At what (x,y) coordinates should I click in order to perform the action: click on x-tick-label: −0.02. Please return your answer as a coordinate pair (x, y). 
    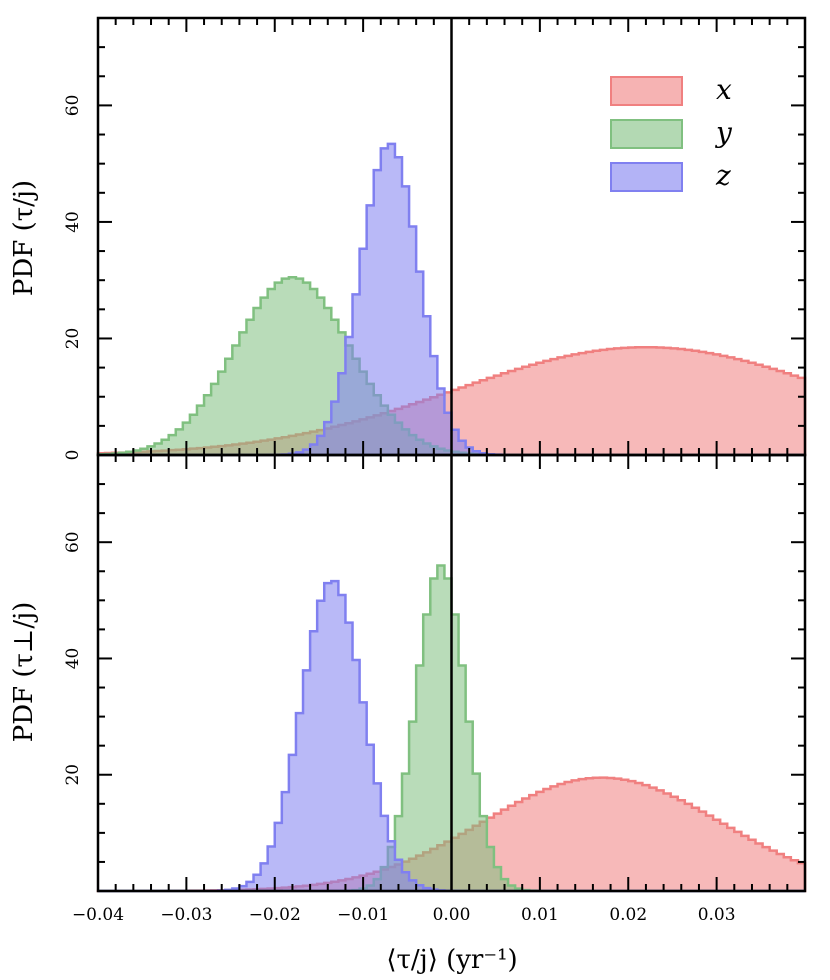
    Looking at the image, I should click on (275, 915).